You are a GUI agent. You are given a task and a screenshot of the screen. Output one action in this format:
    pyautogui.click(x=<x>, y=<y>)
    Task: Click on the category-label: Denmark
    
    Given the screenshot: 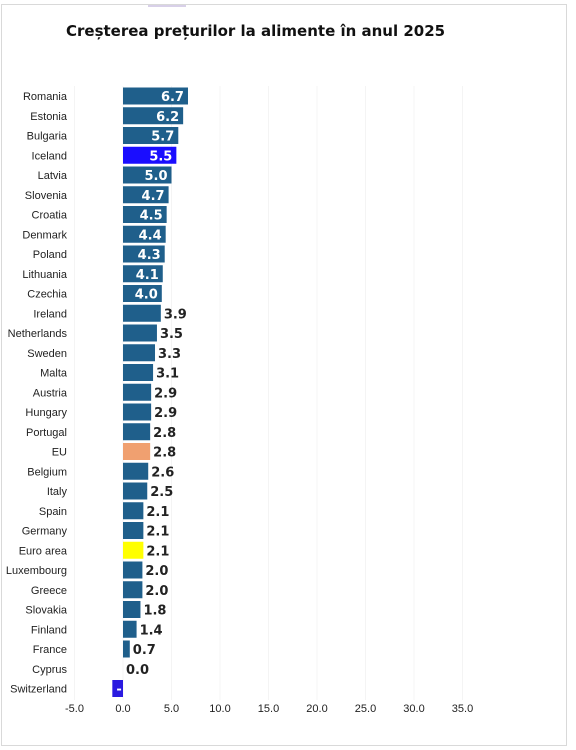 What is the action you would take?
    pyautogui.click(x=44, y=235)
    